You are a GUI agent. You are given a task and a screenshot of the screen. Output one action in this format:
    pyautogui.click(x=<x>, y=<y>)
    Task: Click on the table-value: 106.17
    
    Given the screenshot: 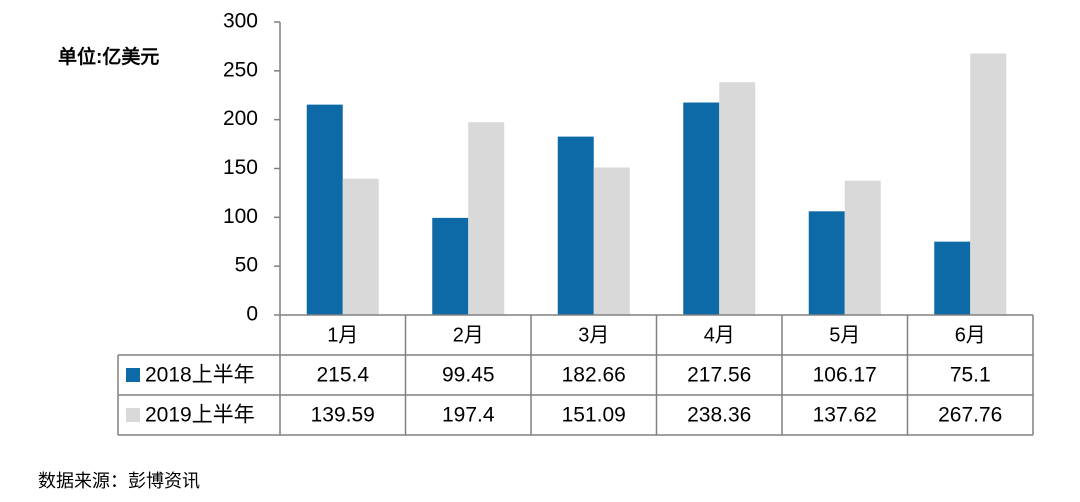 What is the action you would take?
    pyautogui.click(x=845, y=375)
    